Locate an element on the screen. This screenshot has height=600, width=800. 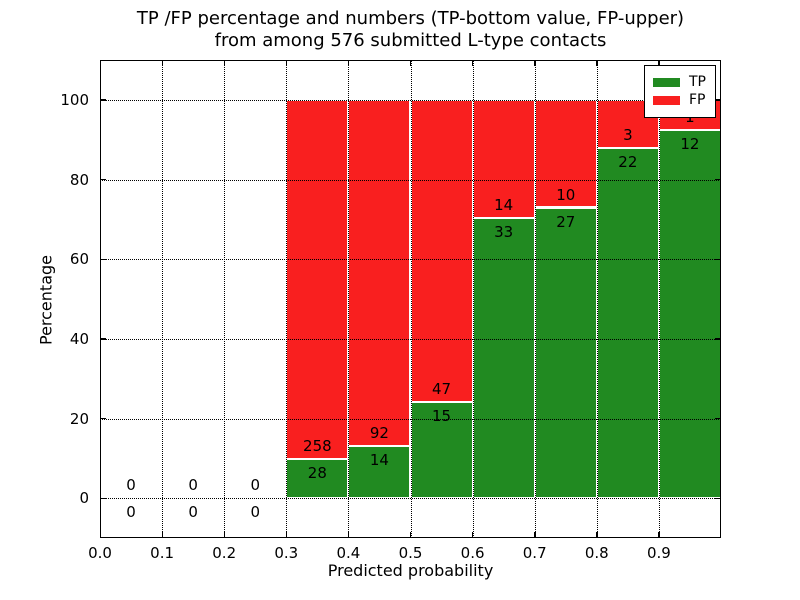
y-tick-label: 80 is located at coordinates (79, 179).